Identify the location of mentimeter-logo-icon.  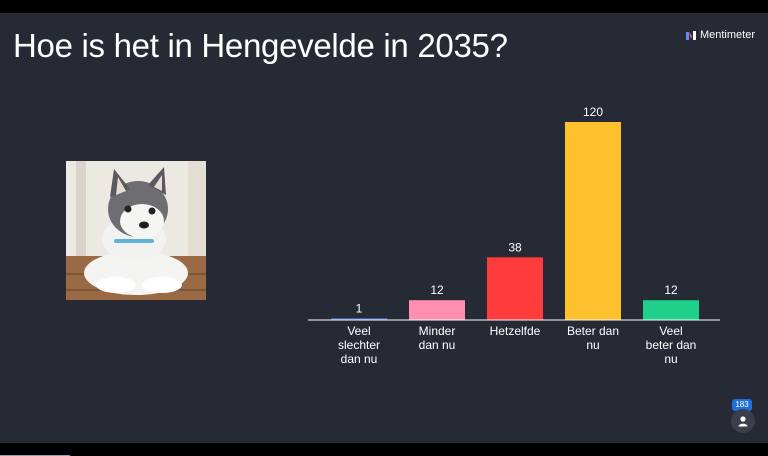
(690, 35).